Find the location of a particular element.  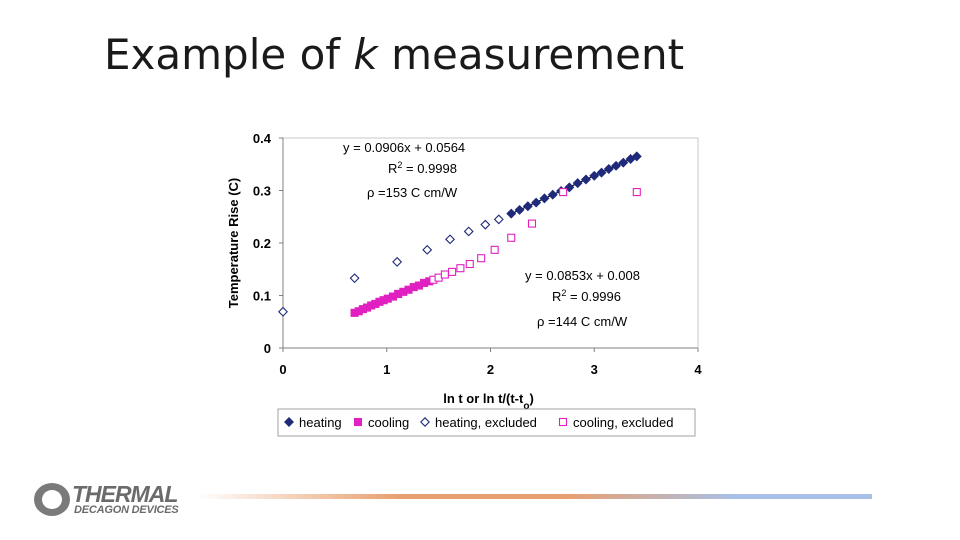

series-heating is located at coordinates (574, 185).